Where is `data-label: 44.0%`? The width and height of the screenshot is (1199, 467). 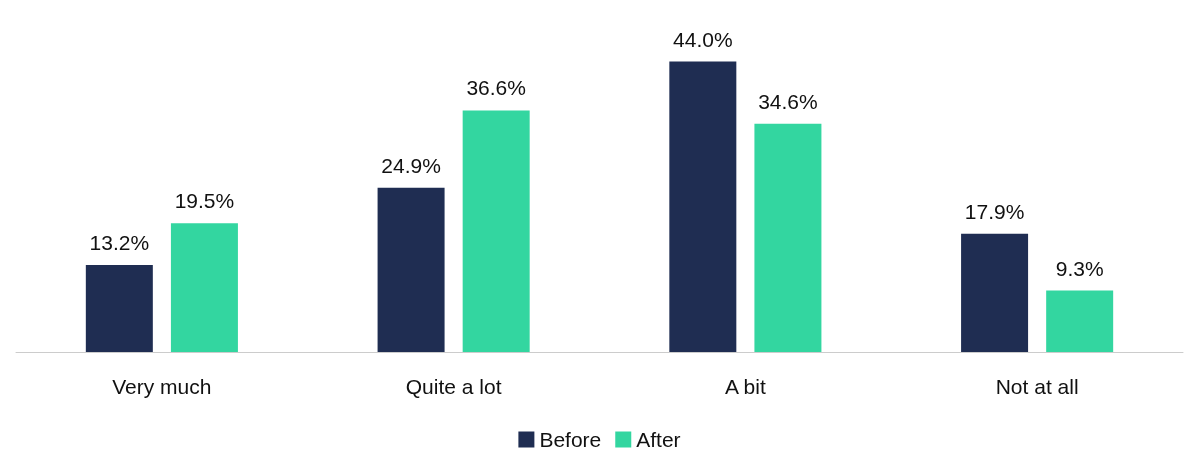 data-label: 44.0% is located at coordinates (703, 39).